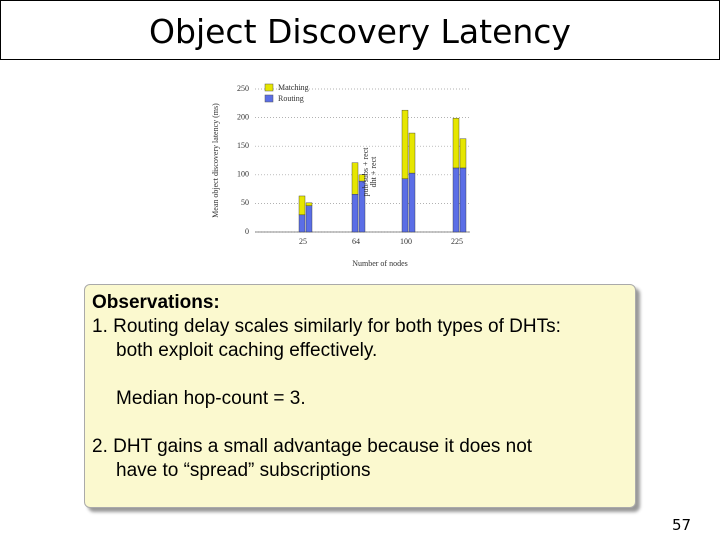 The width and height of the screenshot is (720, 540). What do you see at coordinates (365, 172) in the screenshot?
I see `bar-group-label: pub/subs + rect` at bounding box center [365, 172].